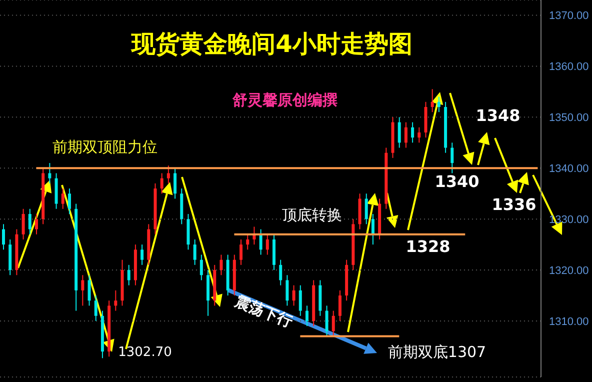  I want to click on text: 现货黄金晚间4小时走势图, so click(271, 44).